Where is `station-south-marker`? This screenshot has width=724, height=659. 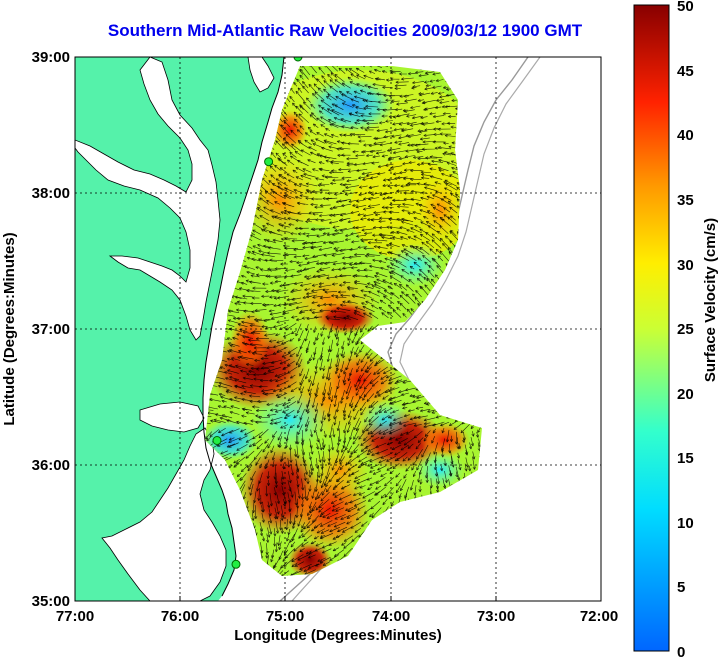 station-south-marker is located at coordinates (236, 564).